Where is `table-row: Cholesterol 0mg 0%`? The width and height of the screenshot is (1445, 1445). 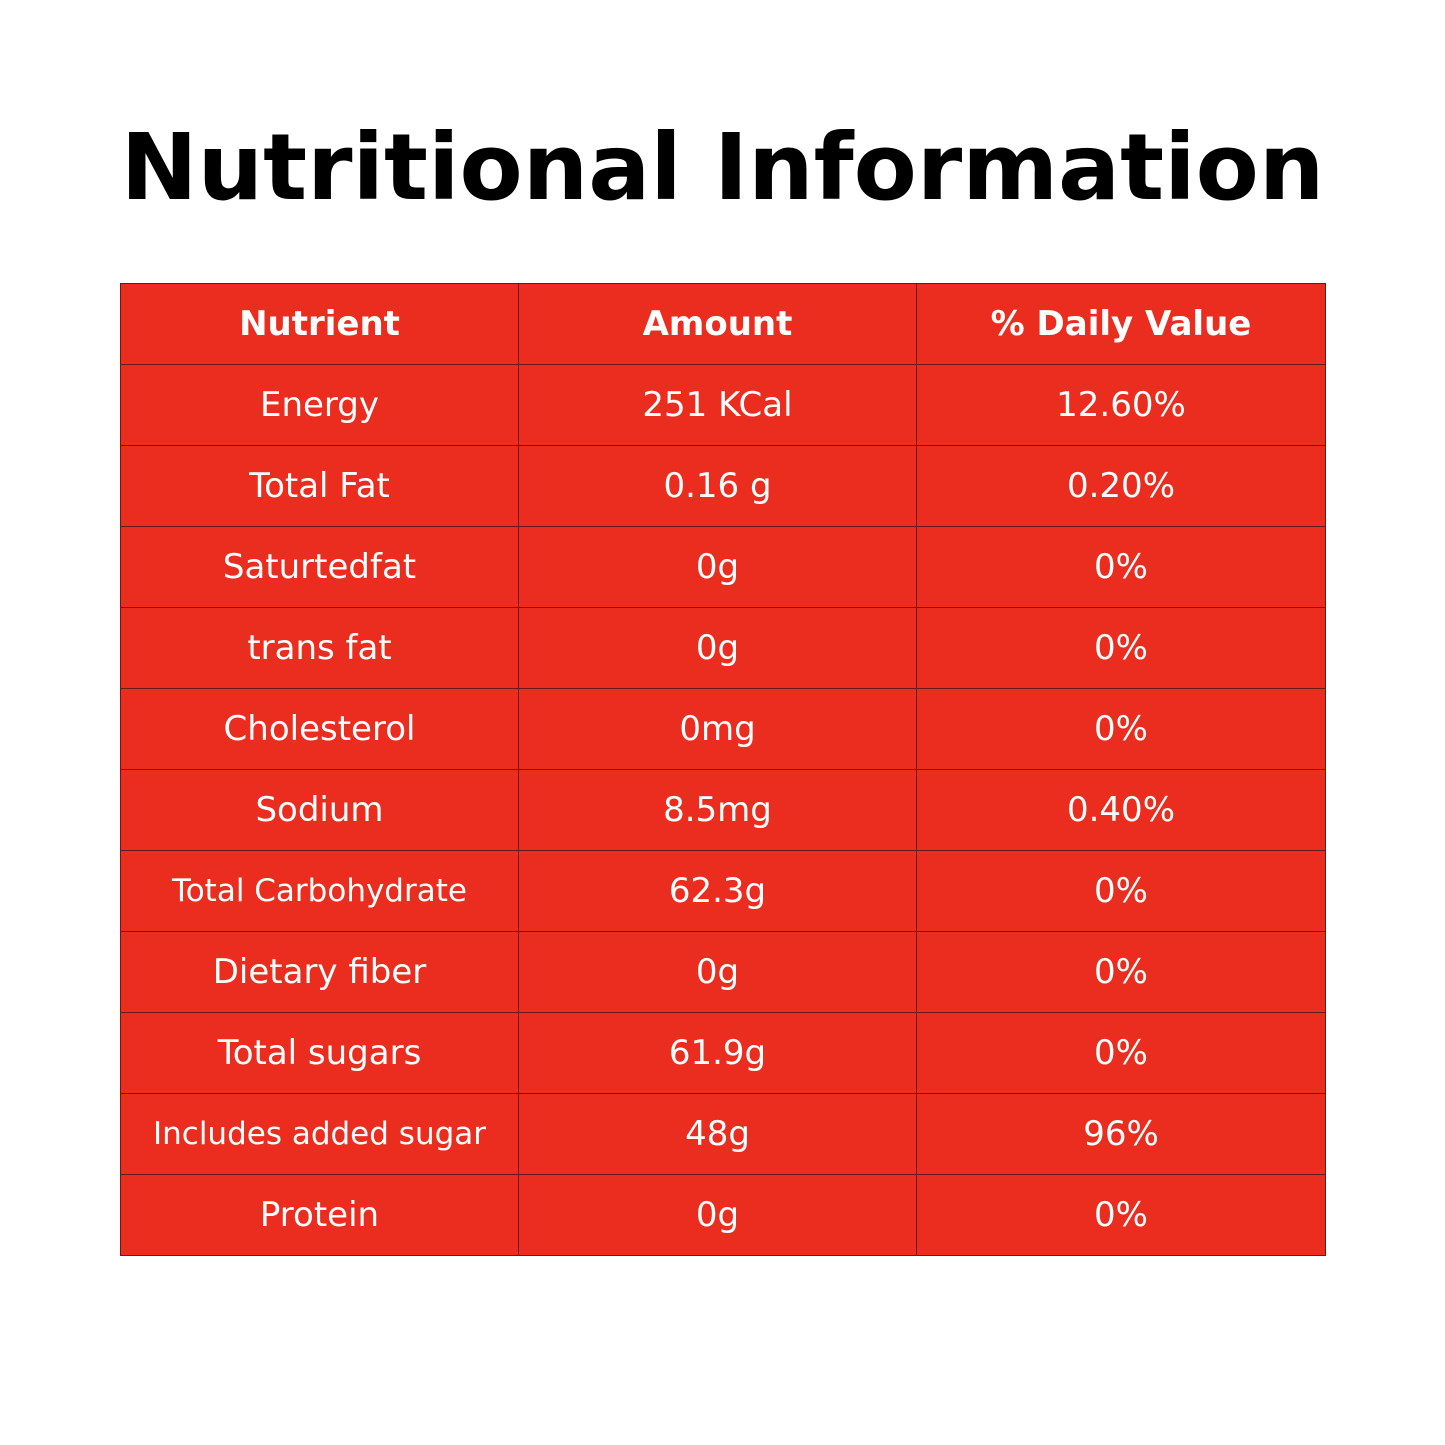 table-row: Cholesterol 0mg 0% is located at coordinates (723, 729).